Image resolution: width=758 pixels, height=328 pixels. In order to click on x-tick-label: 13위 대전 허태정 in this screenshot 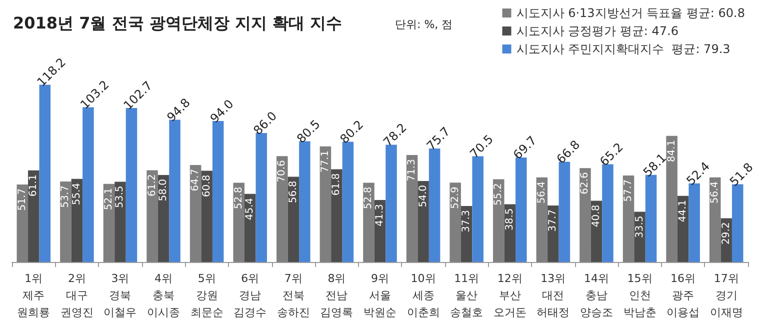, I will do `click(553, 295)`.